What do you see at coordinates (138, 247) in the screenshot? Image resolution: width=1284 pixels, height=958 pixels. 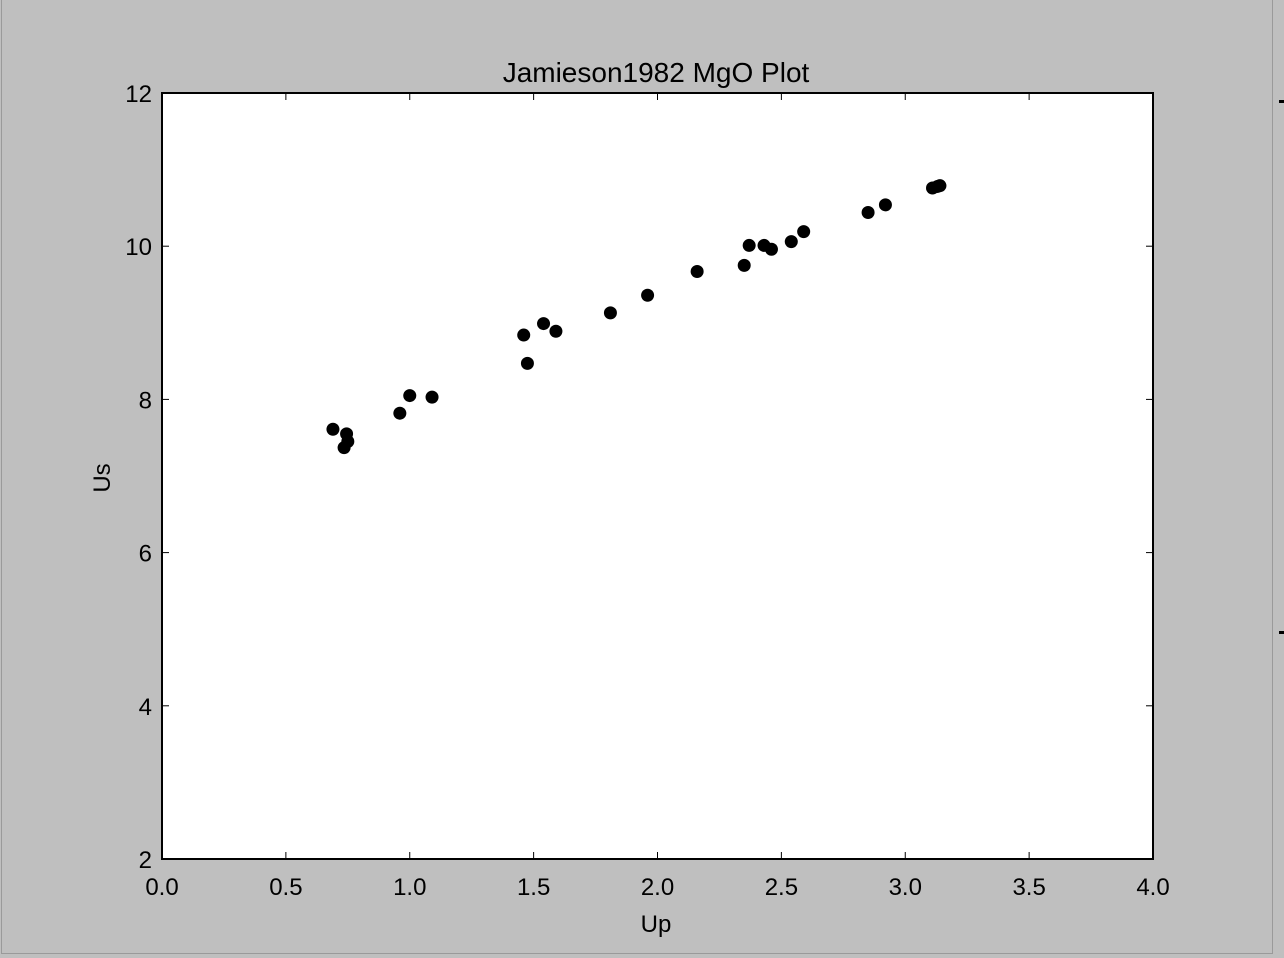 I see `y-tick-label: 10` at bounding box center [138, 247].